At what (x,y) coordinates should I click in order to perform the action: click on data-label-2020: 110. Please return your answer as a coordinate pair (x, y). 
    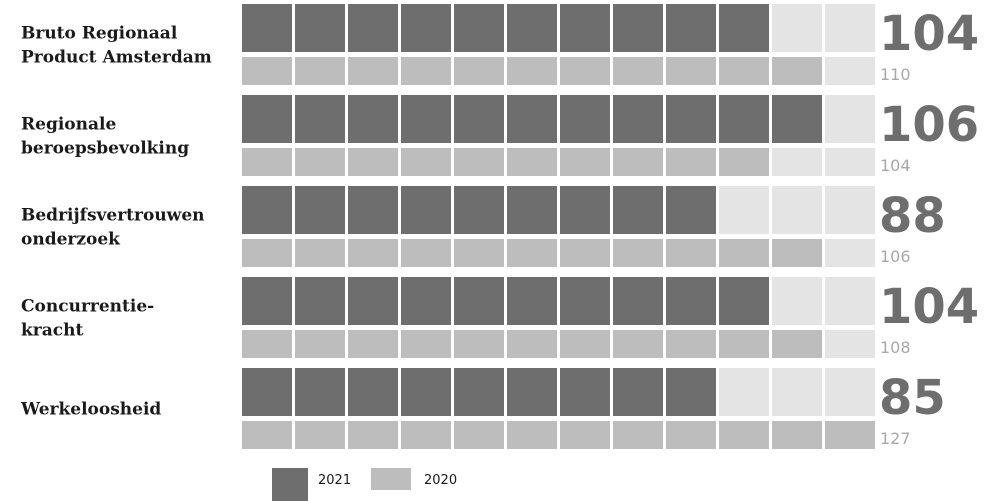
    Looking at the image, I should click on (895, 74).